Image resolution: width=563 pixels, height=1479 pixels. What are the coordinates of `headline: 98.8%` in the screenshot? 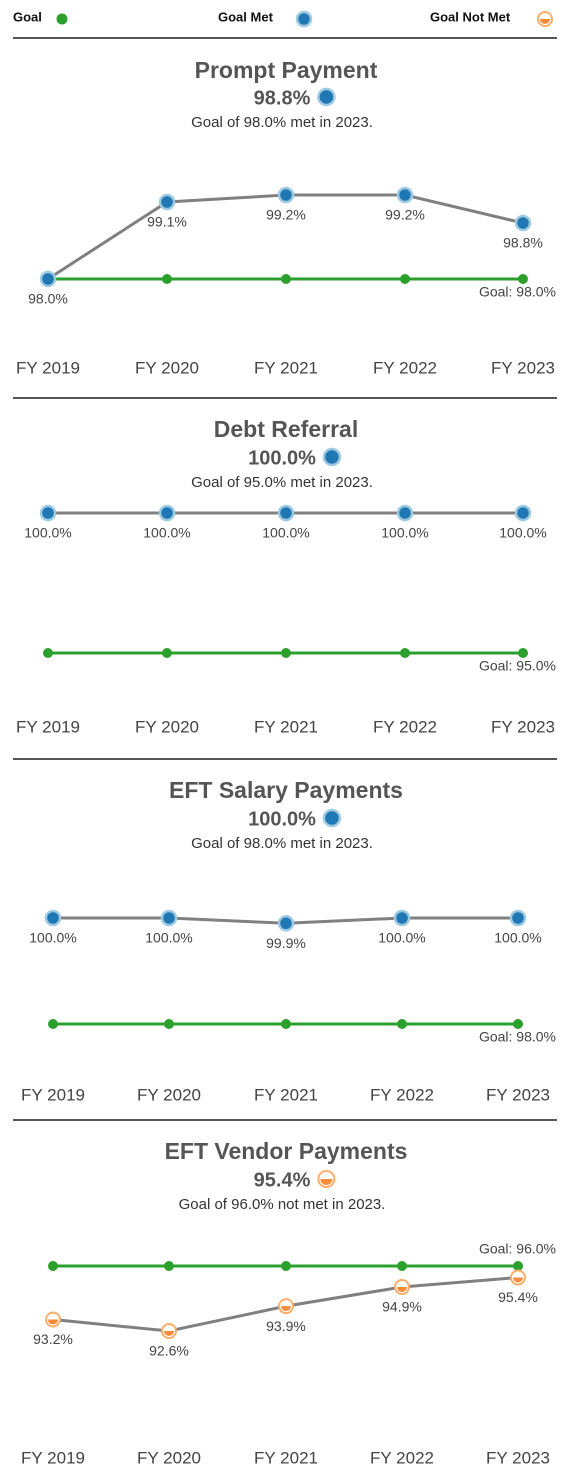 It's located at (282, 98).